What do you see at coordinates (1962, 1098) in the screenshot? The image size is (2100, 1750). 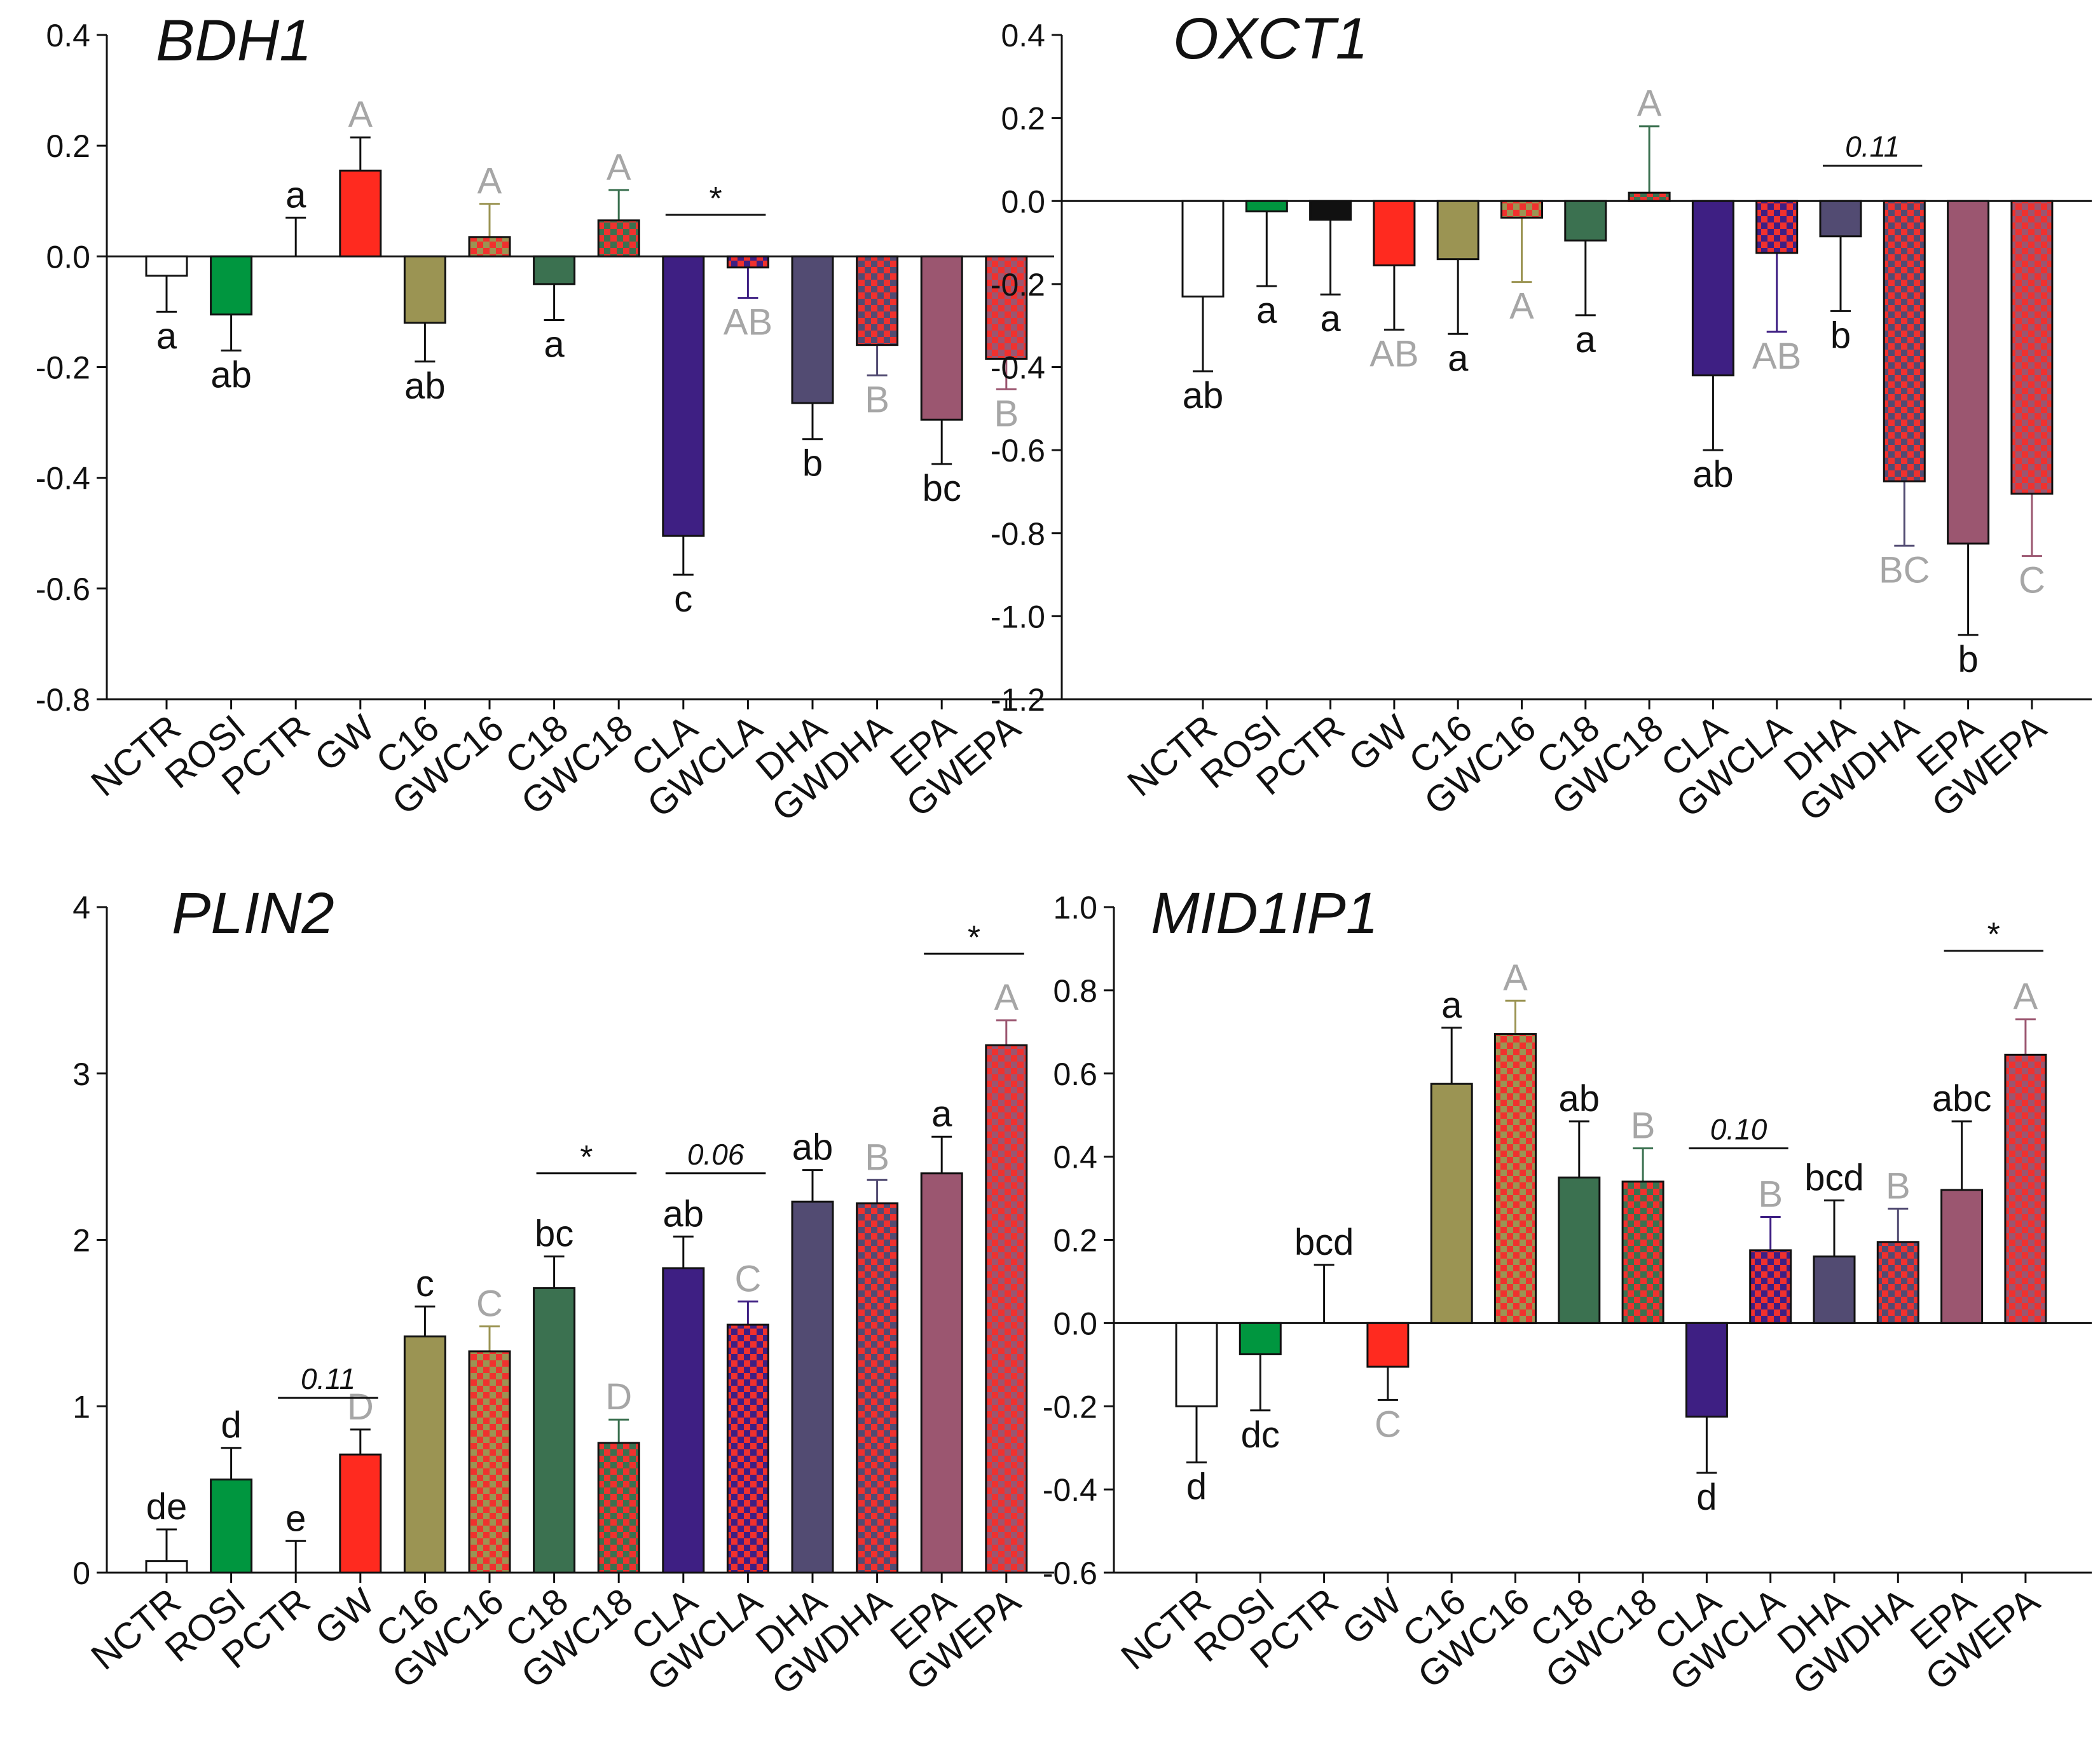 I see `significance-letter: abc` at bounding box center [1962, 1098].